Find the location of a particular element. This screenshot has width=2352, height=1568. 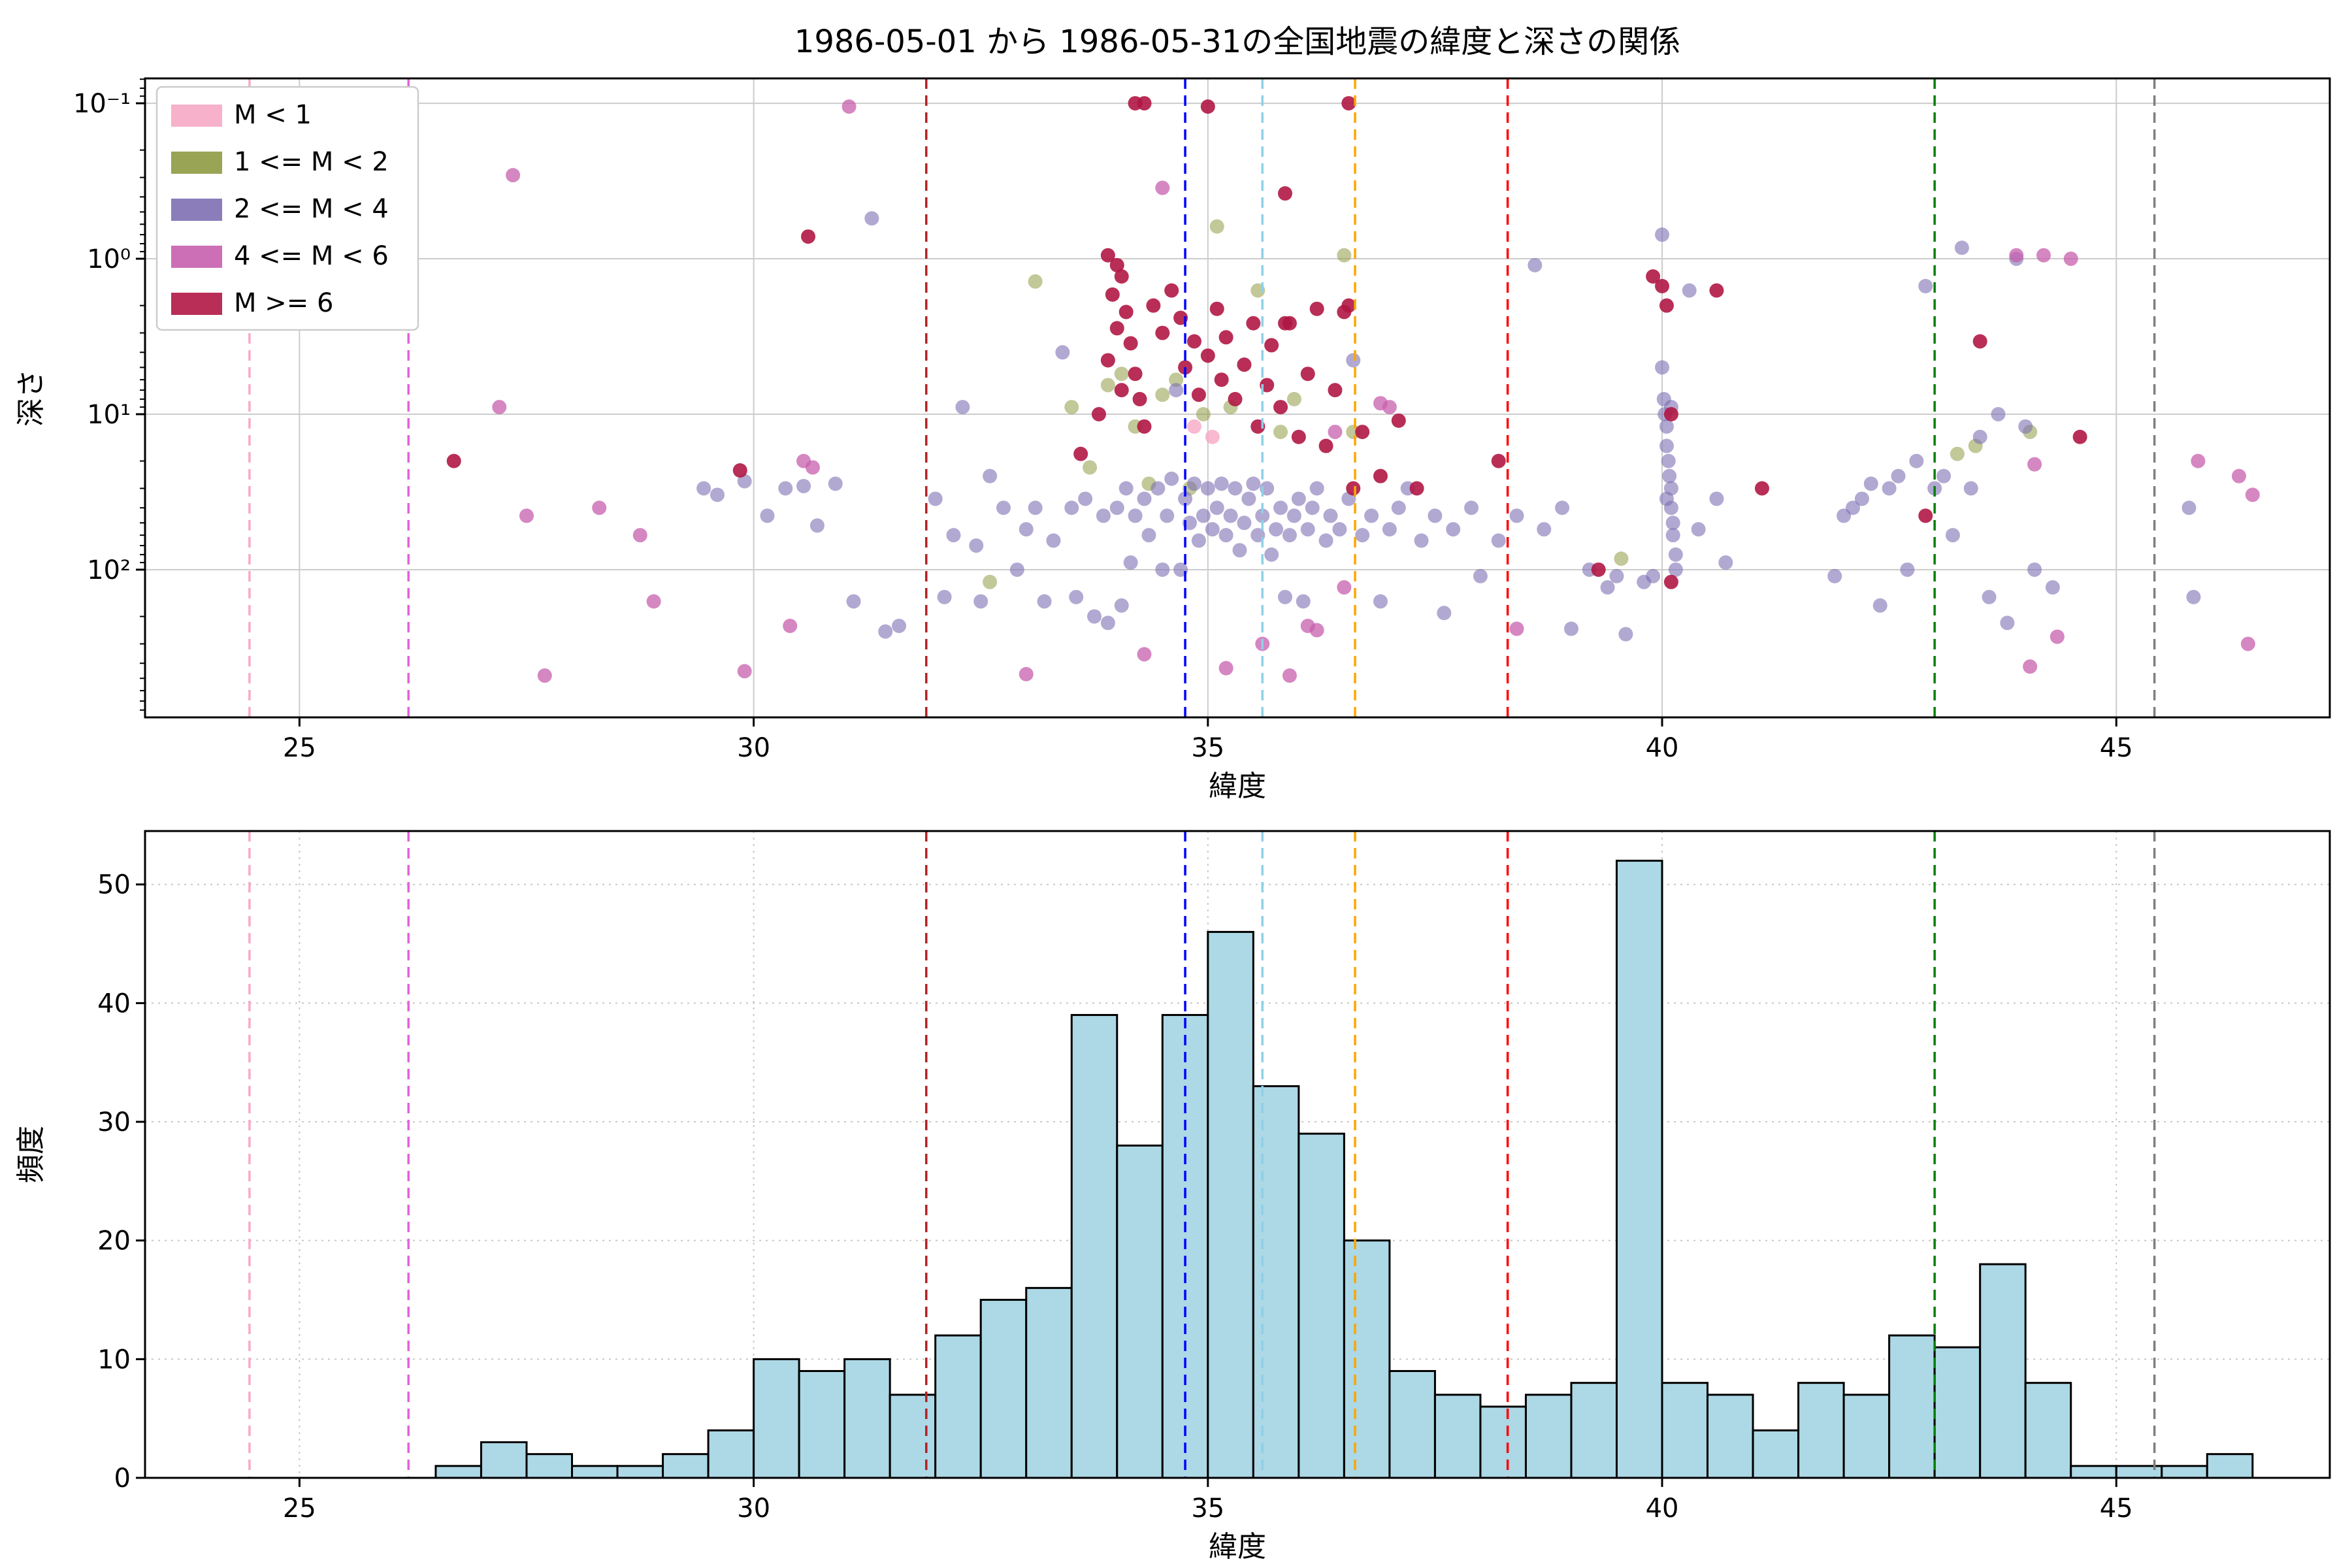

hist-ylabel: 頻度 is located at coordinates (31, 1154).